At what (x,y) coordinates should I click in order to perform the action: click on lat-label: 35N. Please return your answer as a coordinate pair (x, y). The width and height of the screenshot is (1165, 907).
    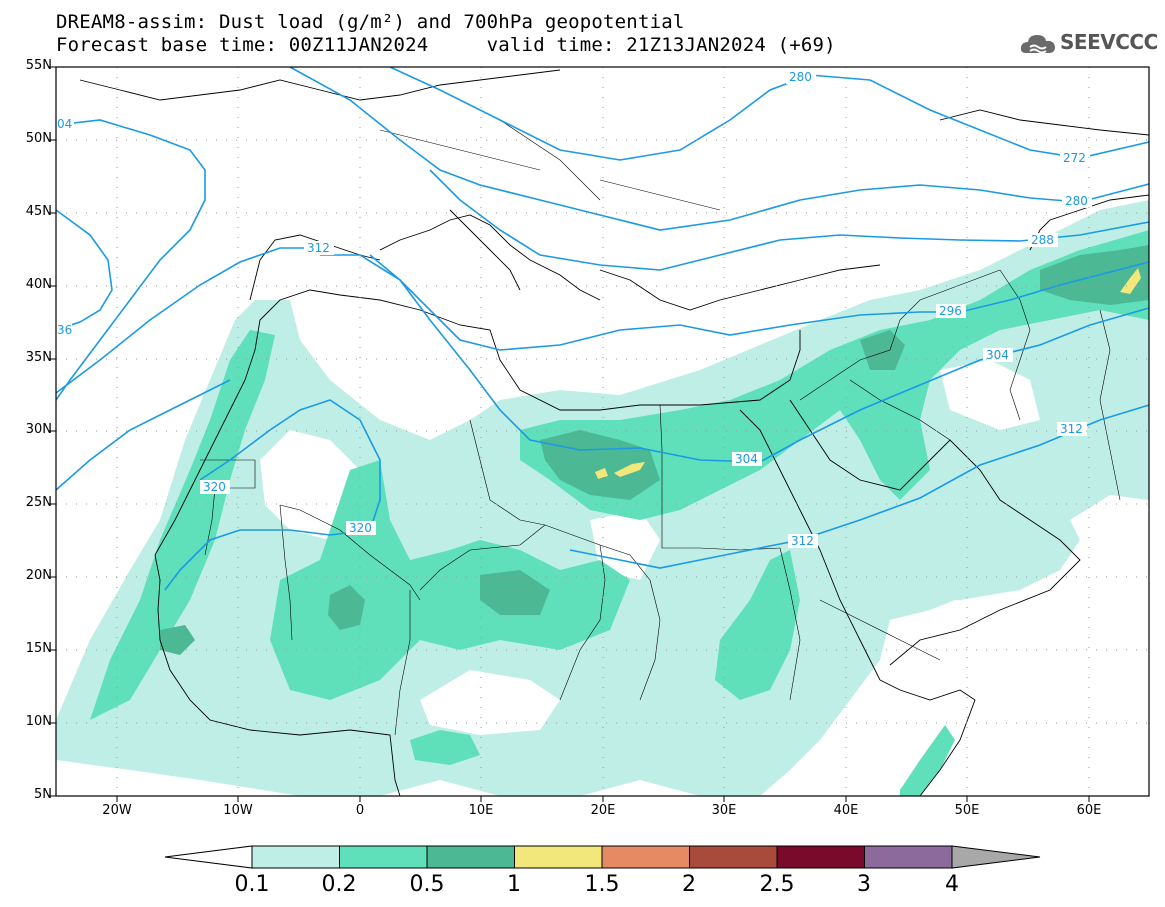
    Looking at the image, I should click on (38, 357).